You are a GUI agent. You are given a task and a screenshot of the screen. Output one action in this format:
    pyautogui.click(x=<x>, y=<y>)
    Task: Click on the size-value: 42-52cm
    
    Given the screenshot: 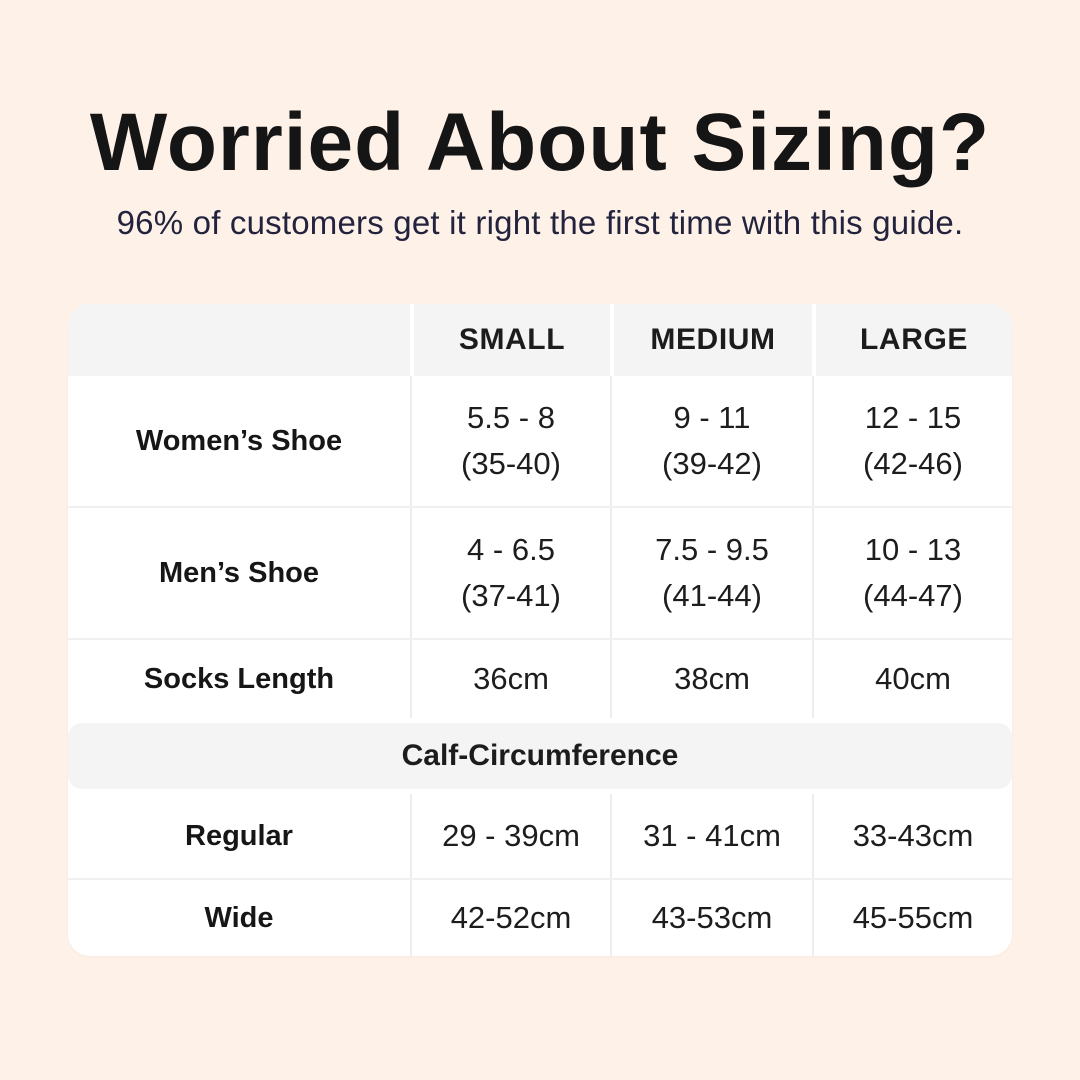 What is the action you would take?
    pyautogui.click(x=511, y=917)
    